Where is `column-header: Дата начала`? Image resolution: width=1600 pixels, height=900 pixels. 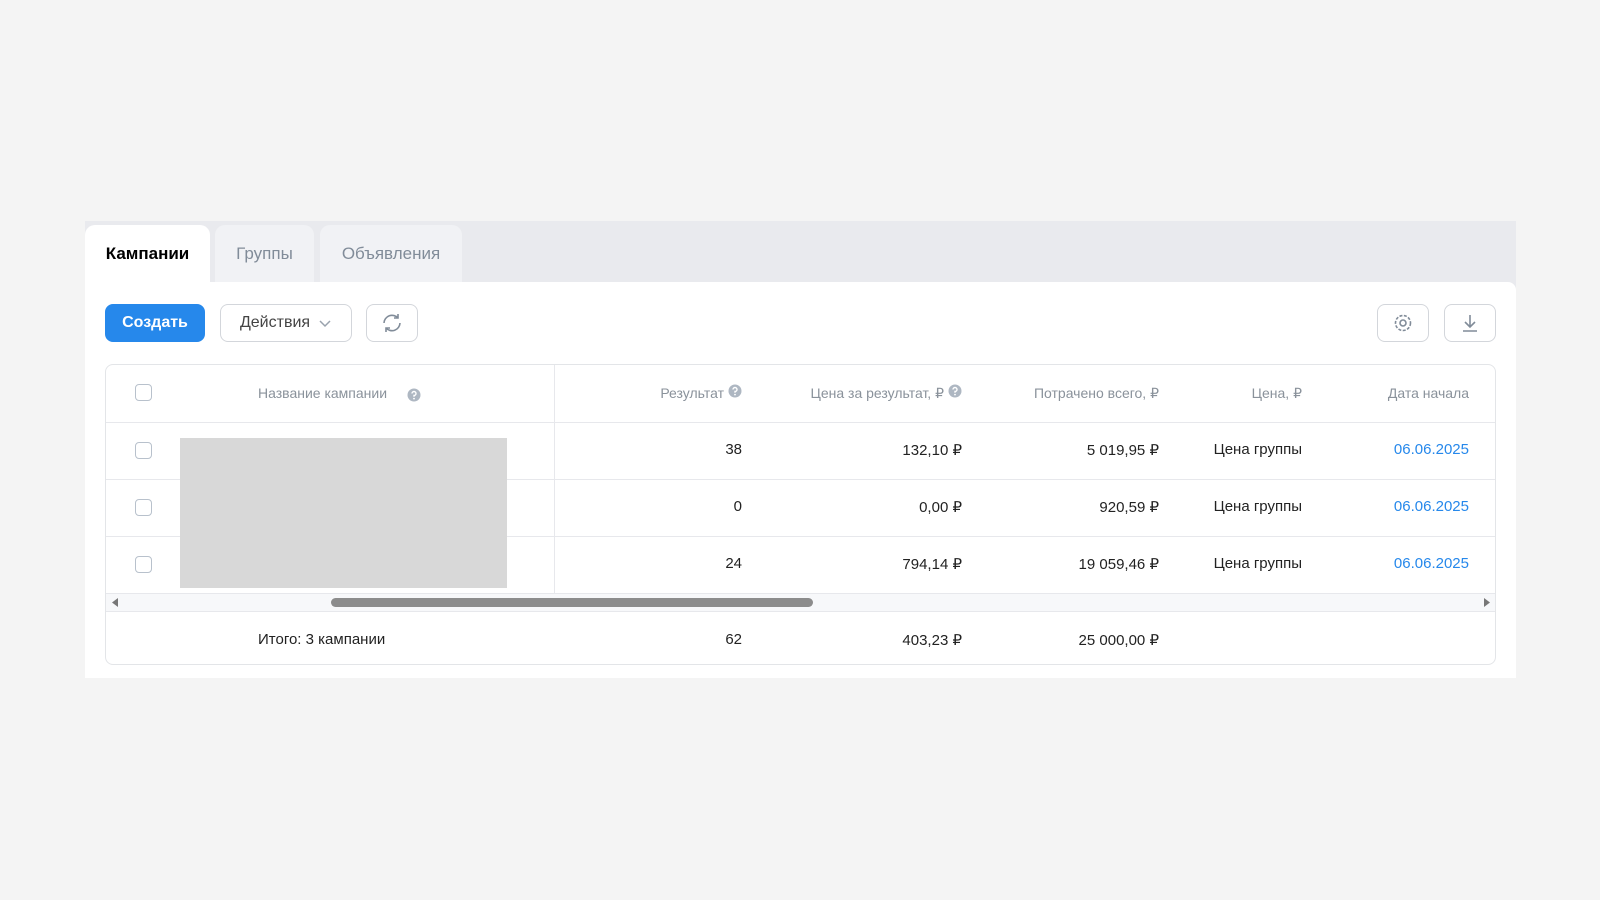
column-header: Дата начала is located at coordinates (1428, 393).